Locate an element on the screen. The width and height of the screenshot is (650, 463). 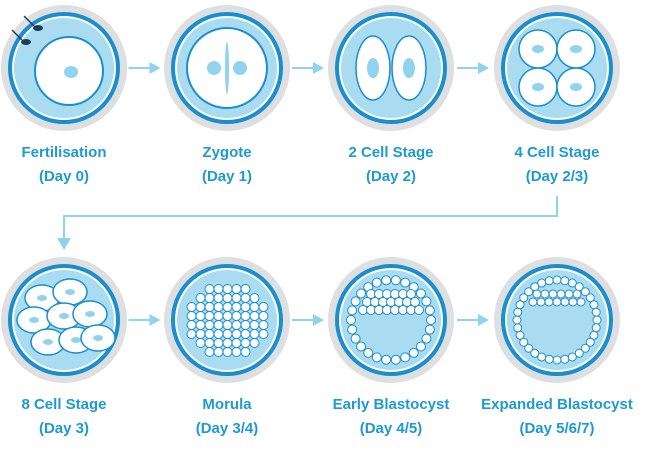
stage-name: Fertilisation is located at coordinates (63, 152).